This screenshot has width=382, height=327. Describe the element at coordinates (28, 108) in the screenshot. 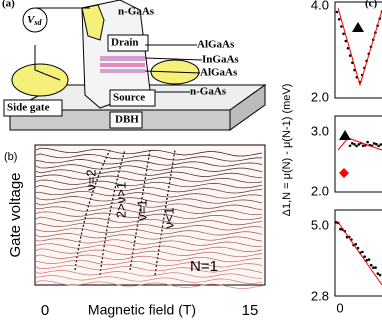

I see `side-gate-label: Side gate` at that location.